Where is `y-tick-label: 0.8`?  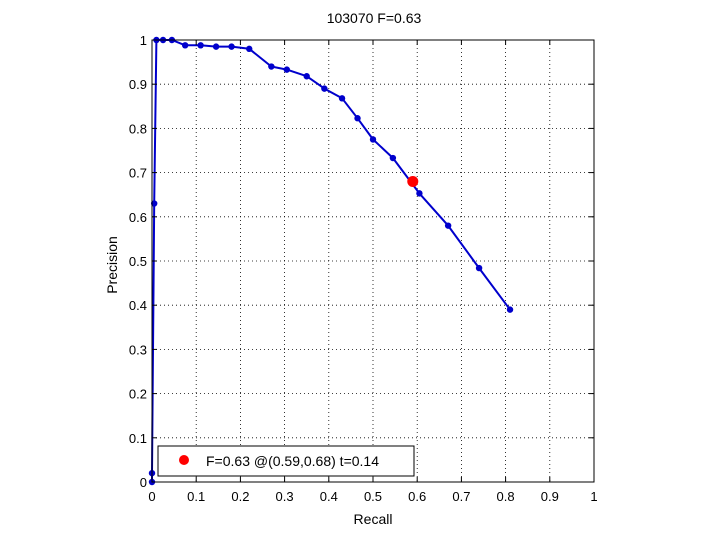 y-tick-label: 0.8 is located at coordinates (138, 128).